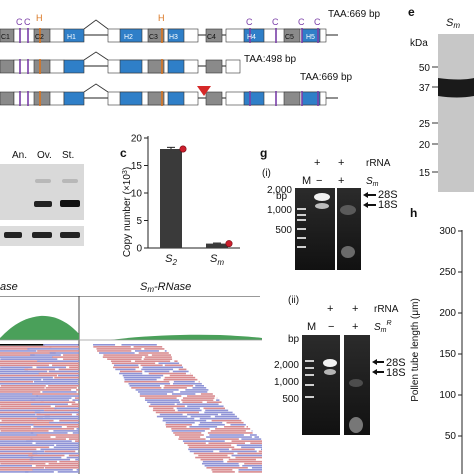 Image resolution: width=474 pixels, height=474 pixels. What do you see at coordinates (270, 59) in the screenshot?
I see `gene-row-2-stop-label: TAA:498 bp` at bounding box center [270, 59].